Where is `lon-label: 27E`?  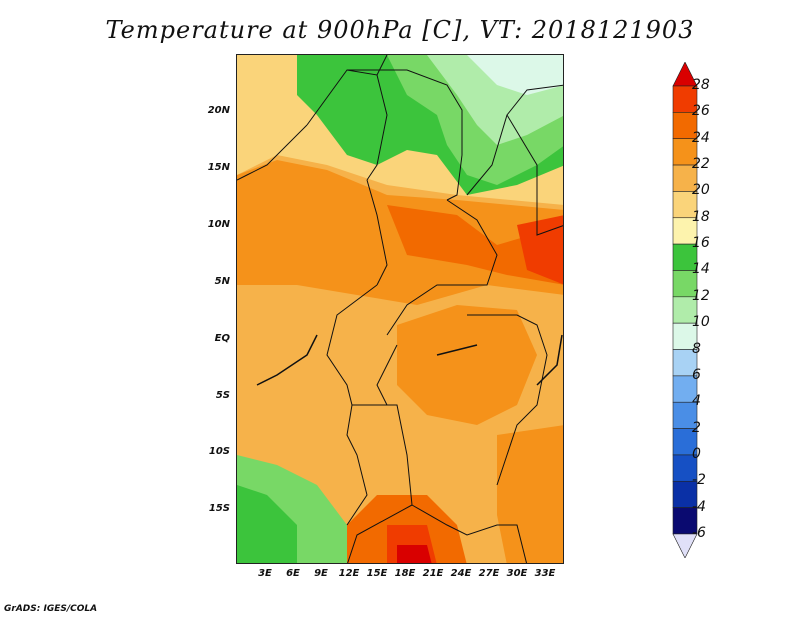
lon-label: 27E is located at coordinates (489, 573).